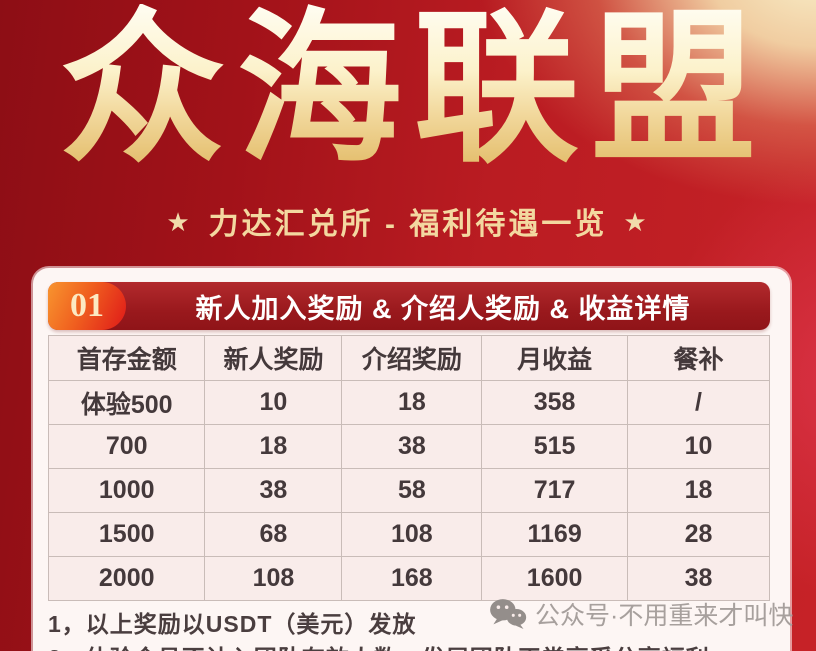 Image resolution: width=816 pixels, height=651 pixels. I want to click on watermark: 公众号·不用重来才叫快, so click(641, 614).